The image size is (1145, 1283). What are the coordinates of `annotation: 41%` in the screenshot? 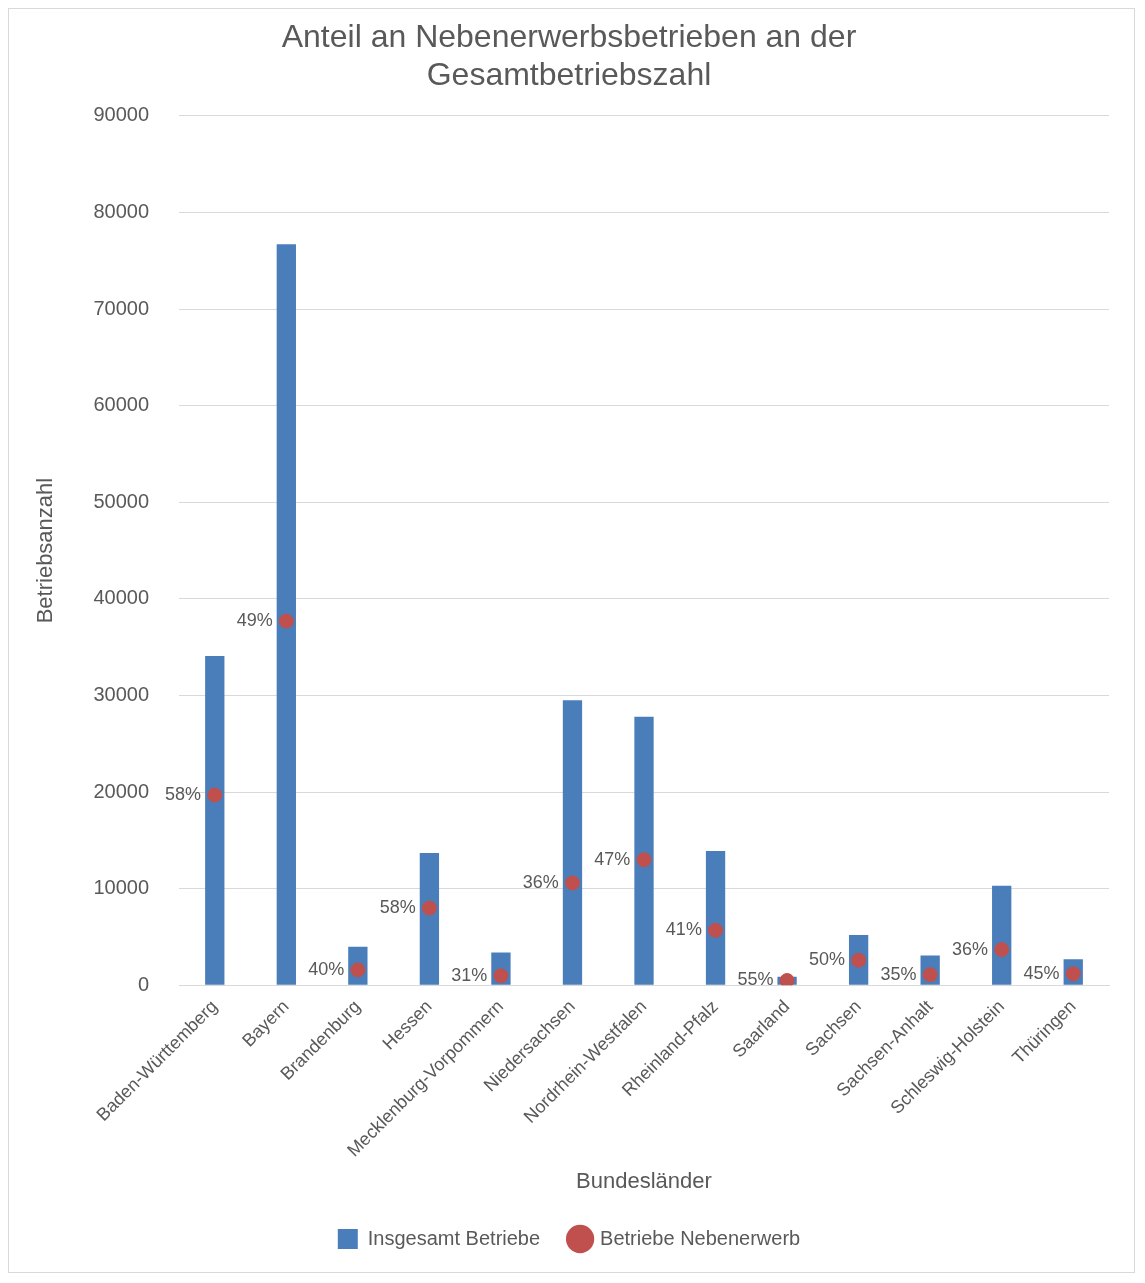 It's located at (683, 929).